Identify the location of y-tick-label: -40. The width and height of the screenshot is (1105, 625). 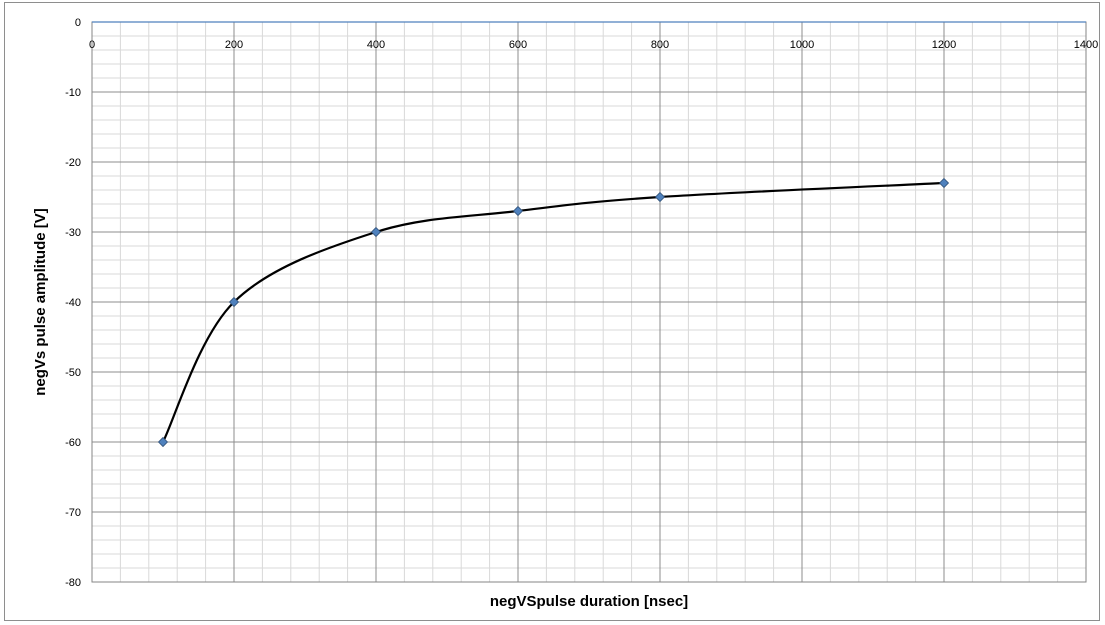
(73, 303).